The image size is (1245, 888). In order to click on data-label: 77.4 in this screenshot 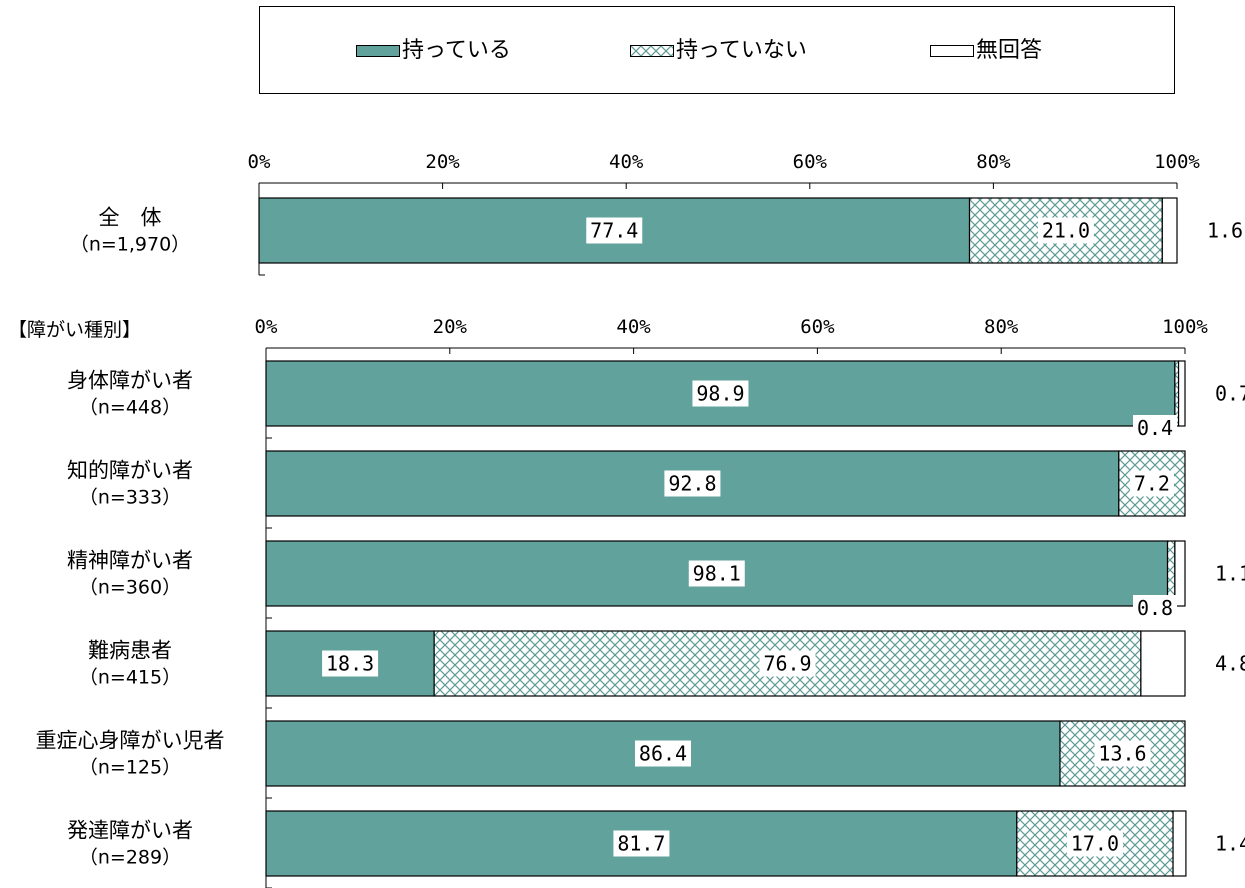, I will do `click(614, 231)`.